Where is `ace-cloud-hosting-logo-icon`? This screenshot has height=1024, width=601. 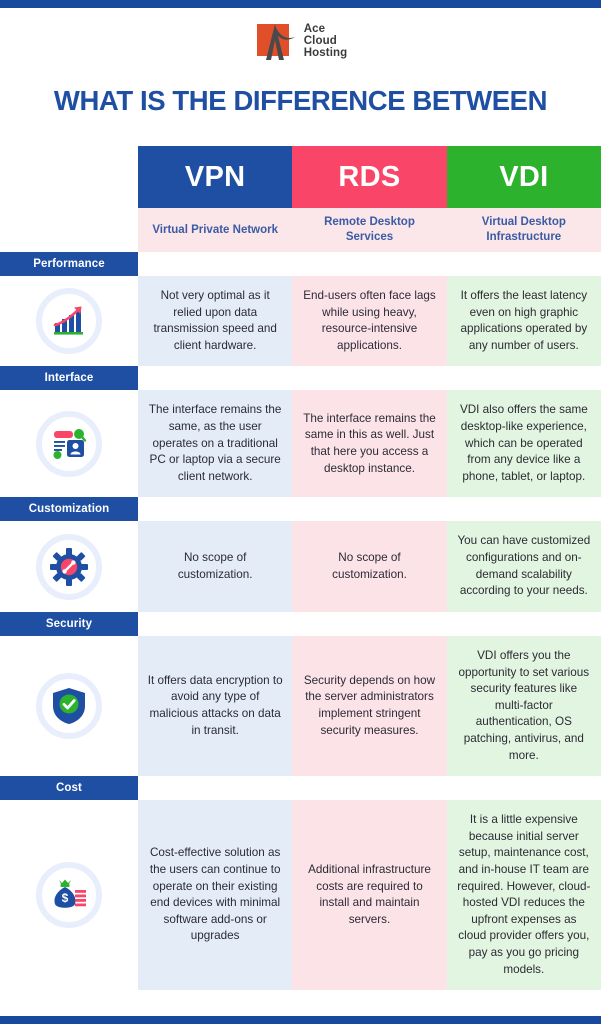
ace-cloud-hosting-logo-icon is located at coordinates (276, 42).